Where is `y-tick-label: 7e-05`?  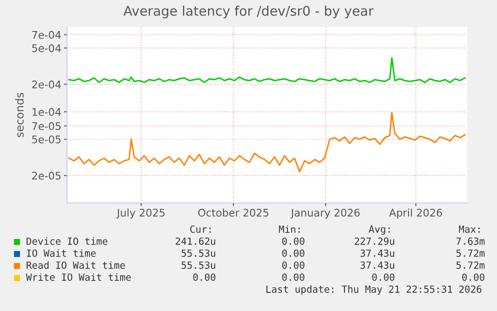 y-tick-label: 7e-05 is located at coordinates (46, 126).